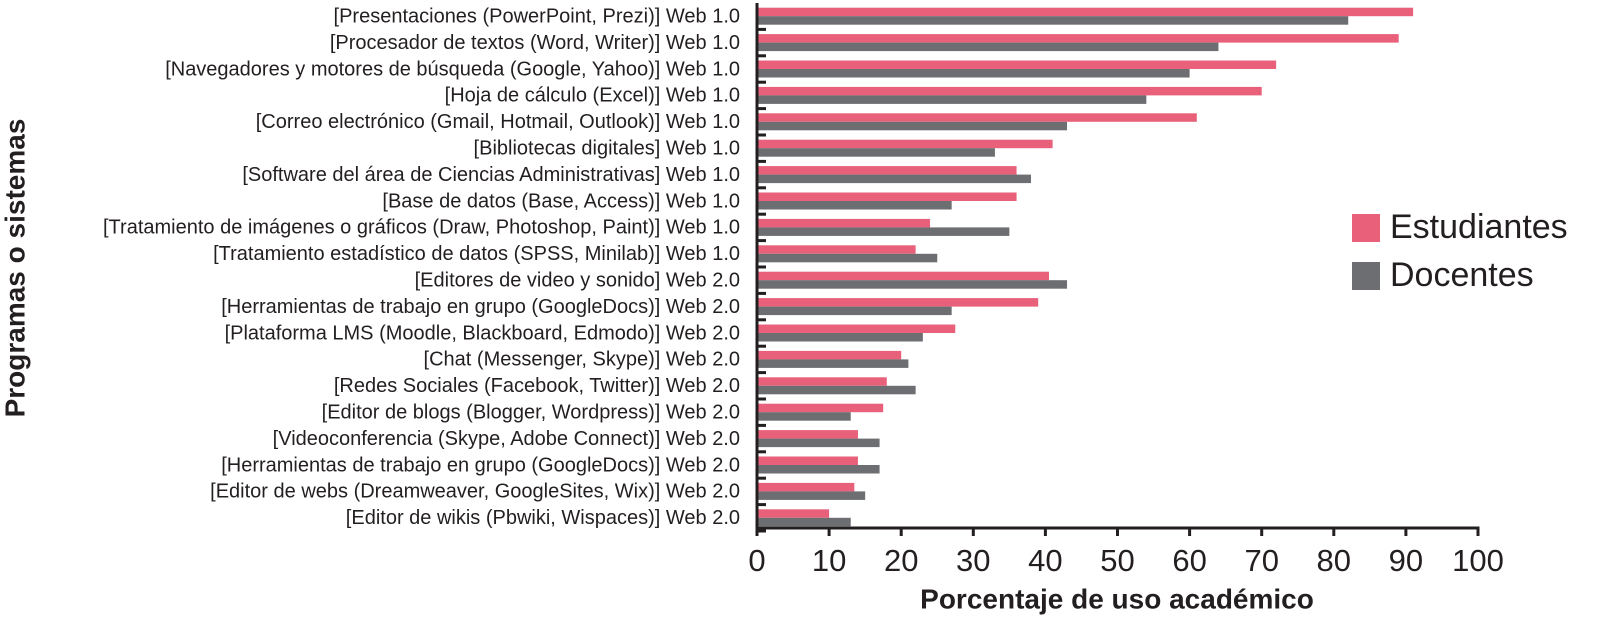  What do you see at coordinates (577, 280) in the screenshot?
I see `y-tick-label: [Editores de video y sonido] Web 2.0` at bounding box center [577, 280].